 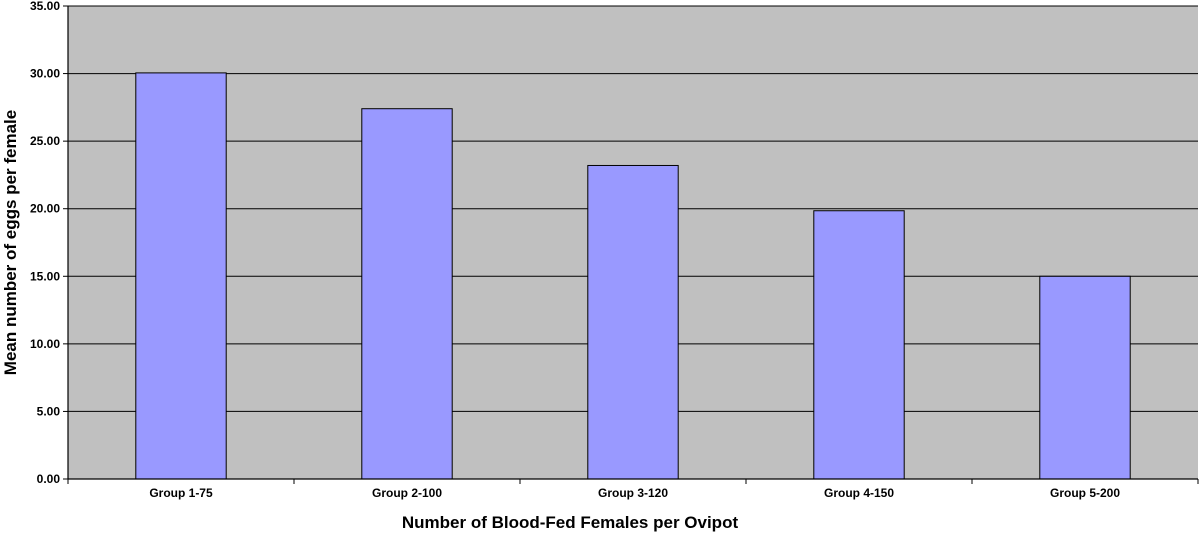 What do you see at coordinates (49, 243) in the screenshot?
I see `y-tick-labels: 0.00 5.00 10.00 15.00 20.00 25.00 30.00 35.00` at bounding box center [49, 243].